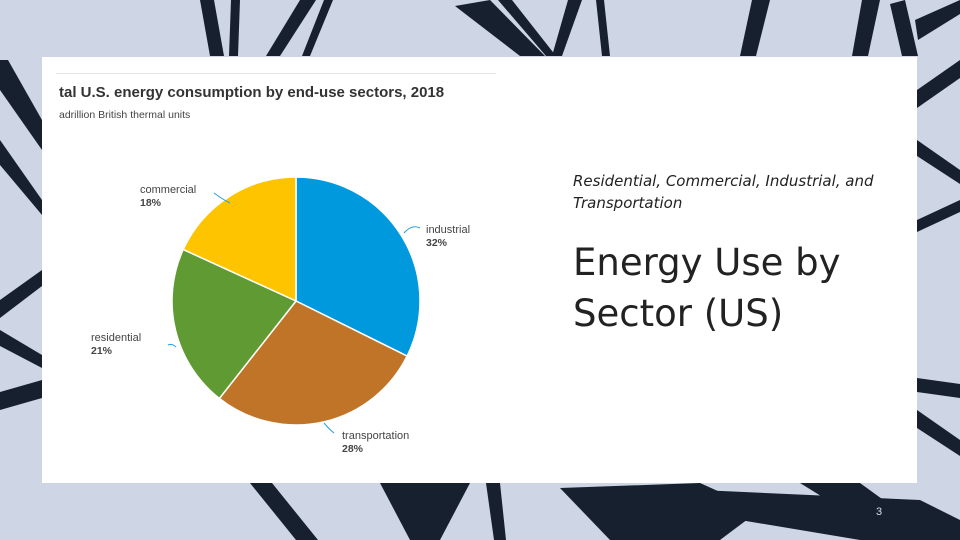 This screenshot has height=540, width=960. I want to click on slice-label-commercial: commercial, so click(168, 190).